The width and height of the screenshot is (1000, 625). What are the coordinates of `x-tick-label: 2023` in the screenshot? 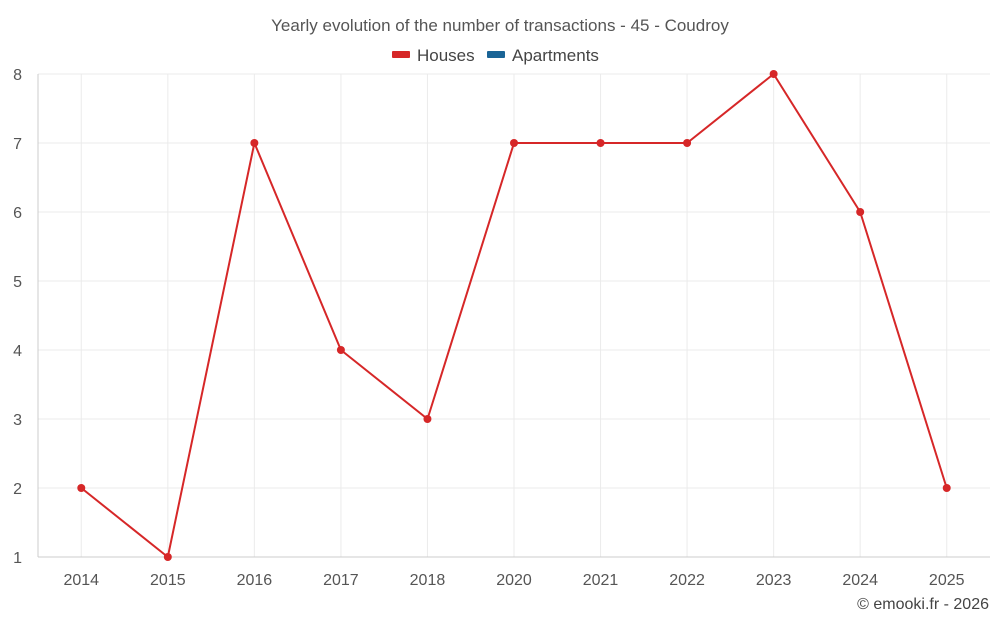 It's located at (774, 580).